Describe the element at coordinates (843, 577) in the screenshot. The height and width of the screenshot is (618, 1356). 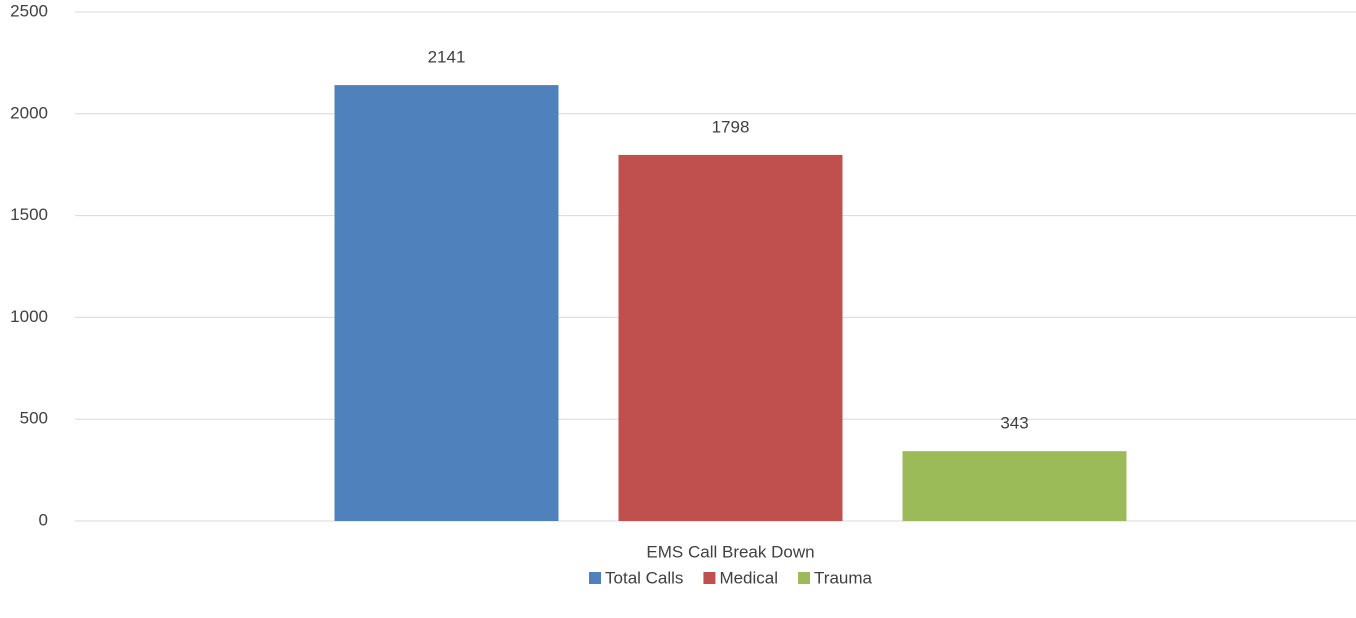
I see `legend-label: Trauma` at that location.